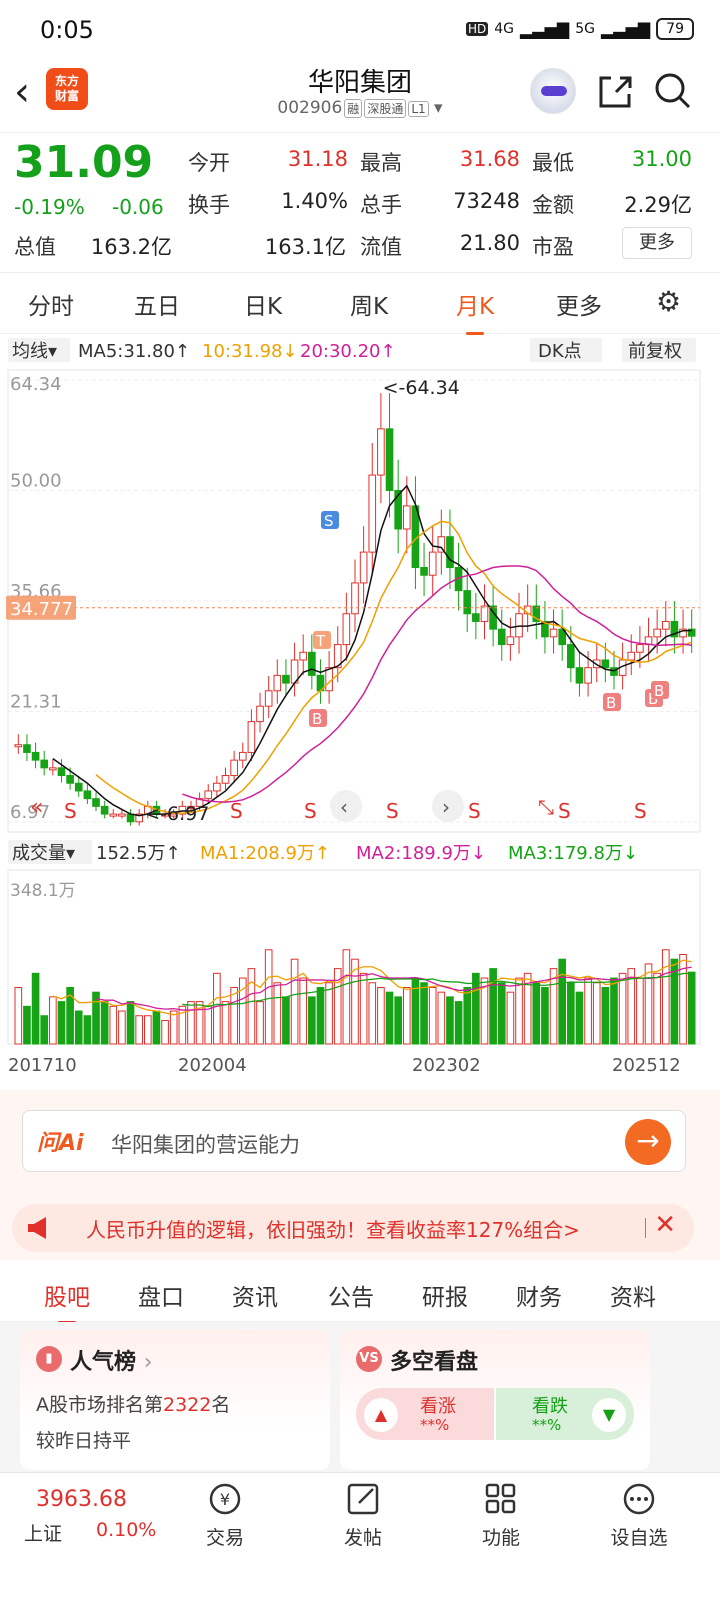 This screenshot has width=720, height=1600. What do you see at coordinates (565, 1414) in the screenshot?
I see `bear-button: 看跌 **% ▼` at bounding box center [565, 1414].